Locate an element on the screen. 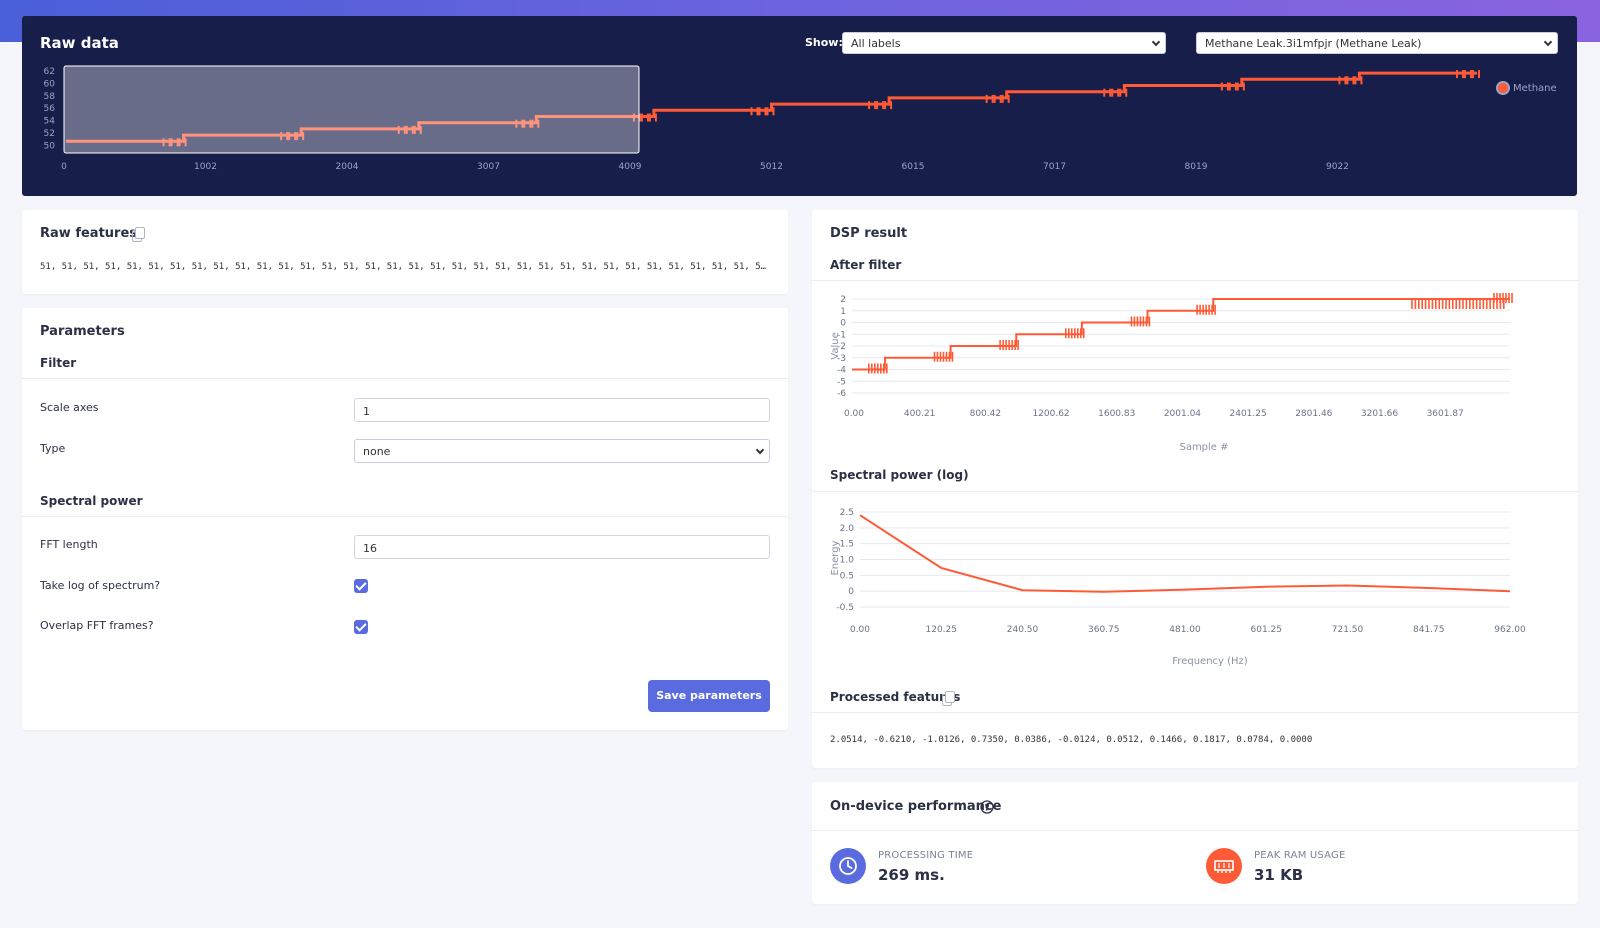  raw-y-tick-label: 62 is located at coordinates (49, 72).